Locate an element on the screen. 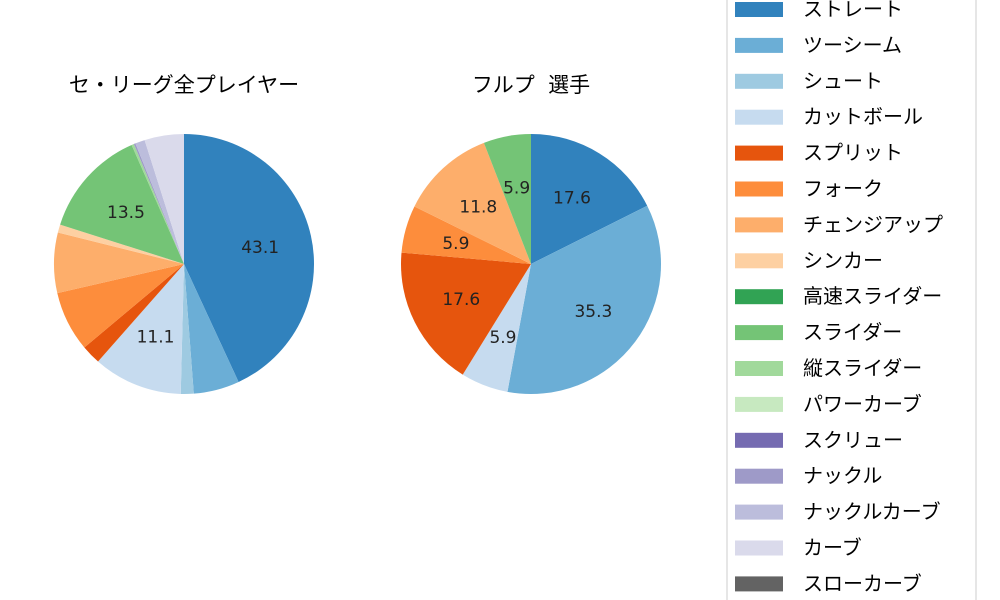 This screenshot has height=600, width=1000. pie-league: 43.1 11.1 13.5 is located at coordinates (183, 264).